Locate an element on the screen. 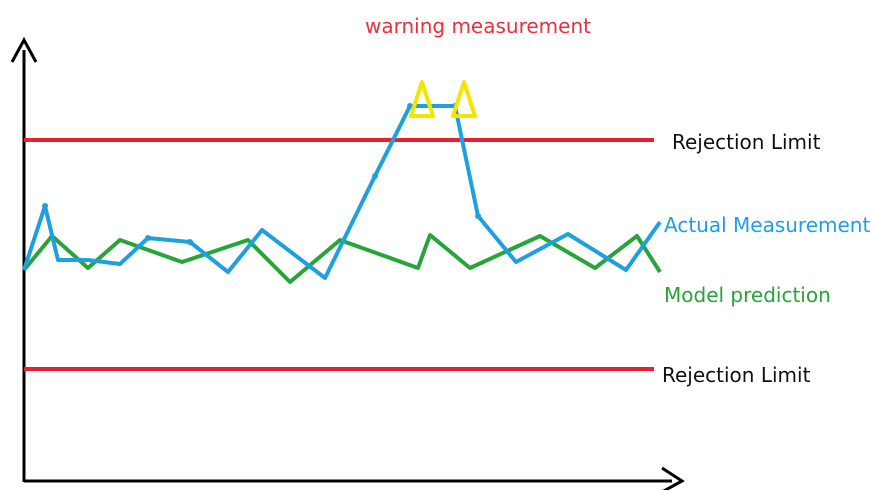 This screenshot has height=490, width=874. model-prediction-label: Model prediction is located at coordinates (747, 295).